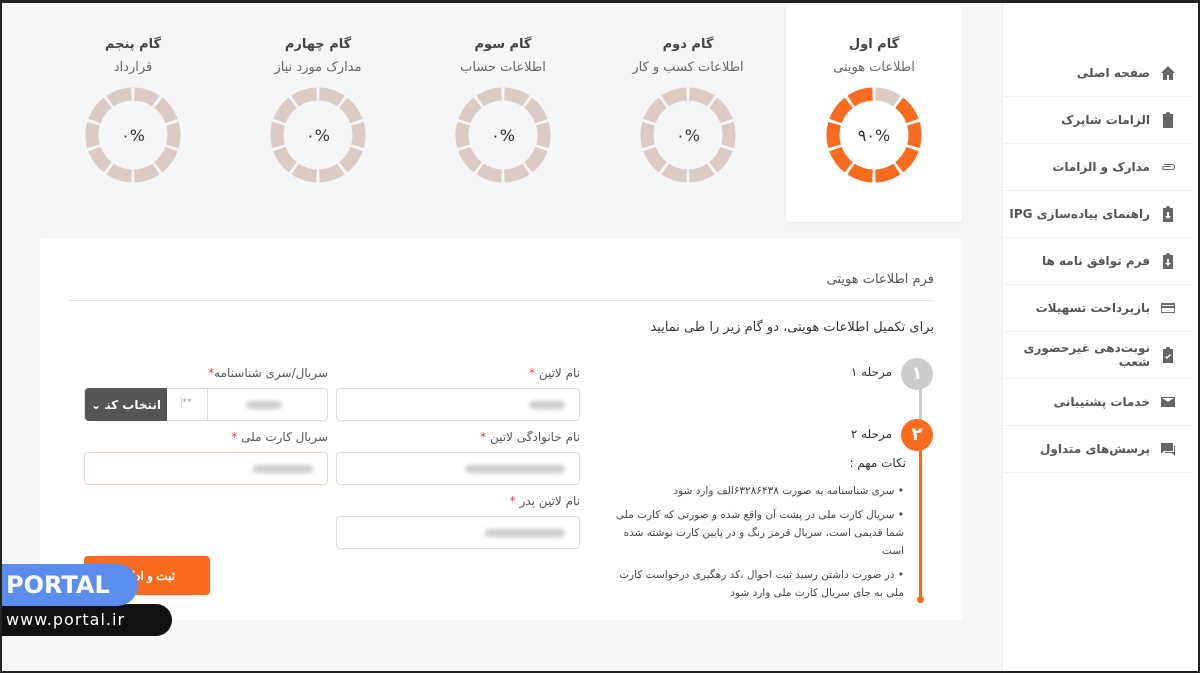 Image resolution: width=1200 pixels, height=673 pixels. I want to click on step-card: گام پنجم قرارداد ۰%, so click(133, 113).